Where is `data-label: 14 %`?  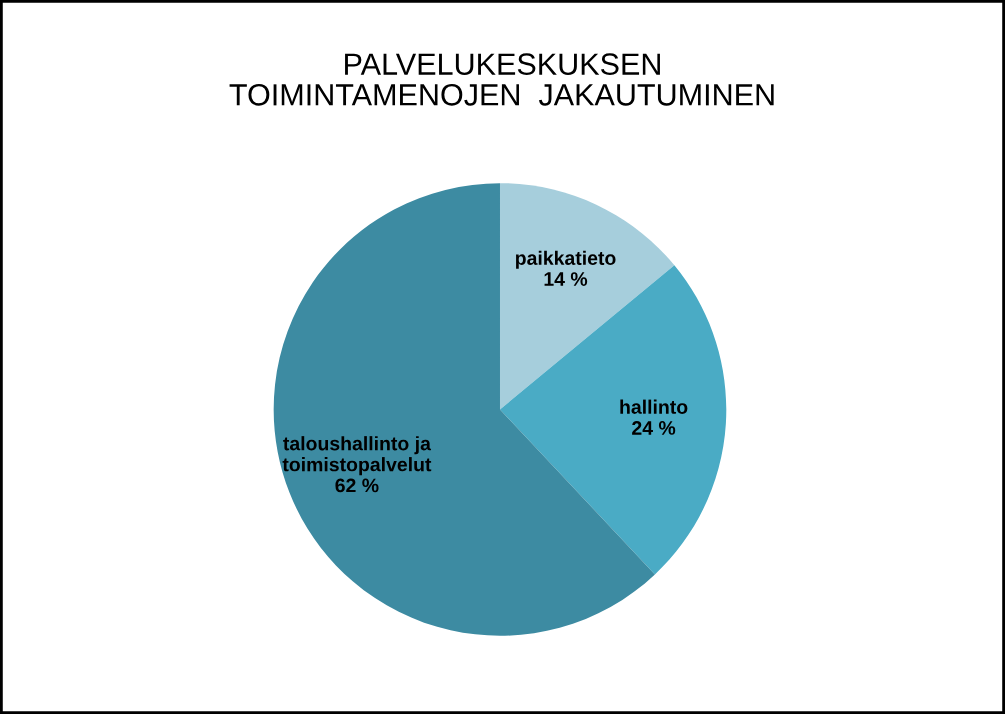 data-label: 14 % is located at coordinates (566, 279).